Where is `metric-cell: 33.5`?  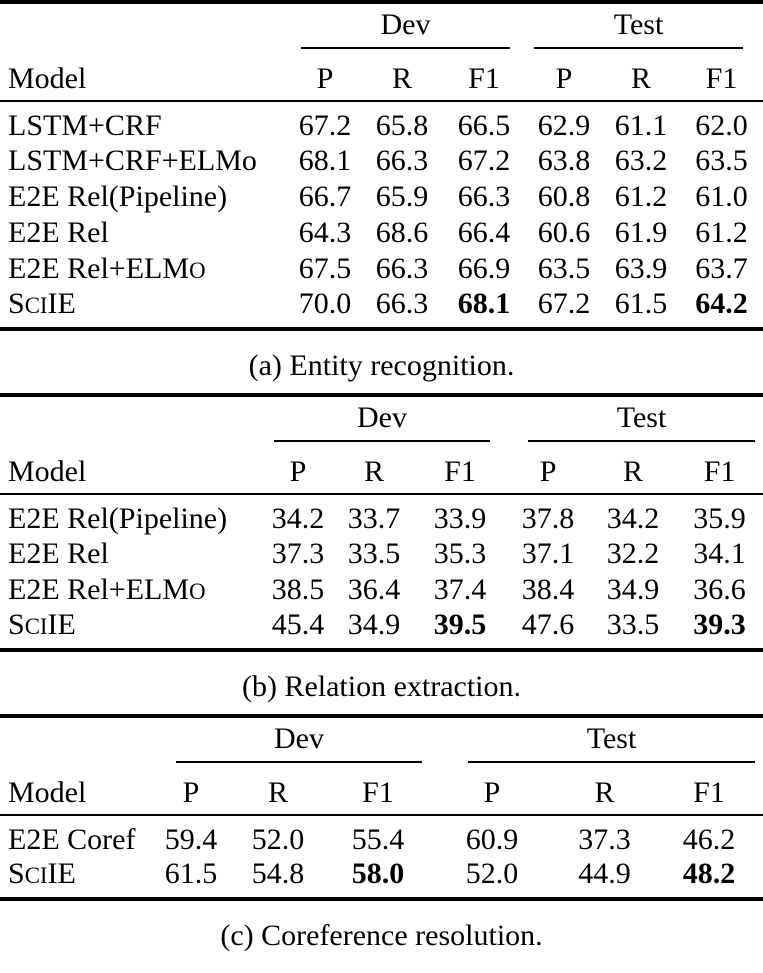 metric-cell: 33.5 is located at coordinates (374, 553).